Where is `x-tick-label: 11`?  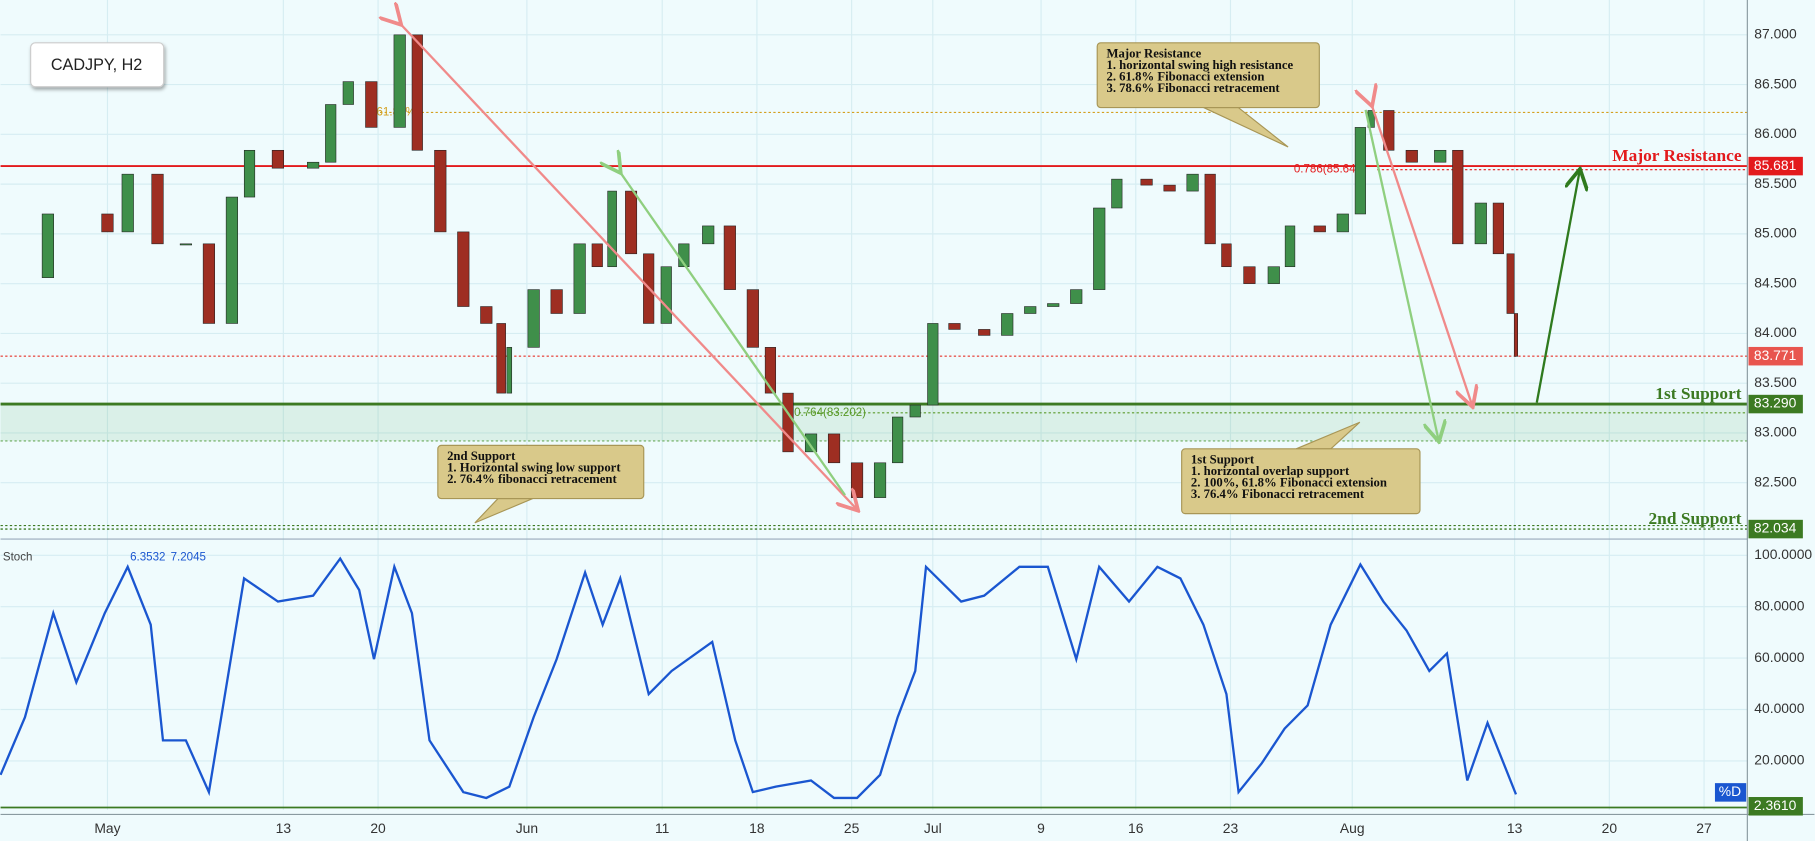 x-tick-label: 11 is located at coordinates (662, 828).